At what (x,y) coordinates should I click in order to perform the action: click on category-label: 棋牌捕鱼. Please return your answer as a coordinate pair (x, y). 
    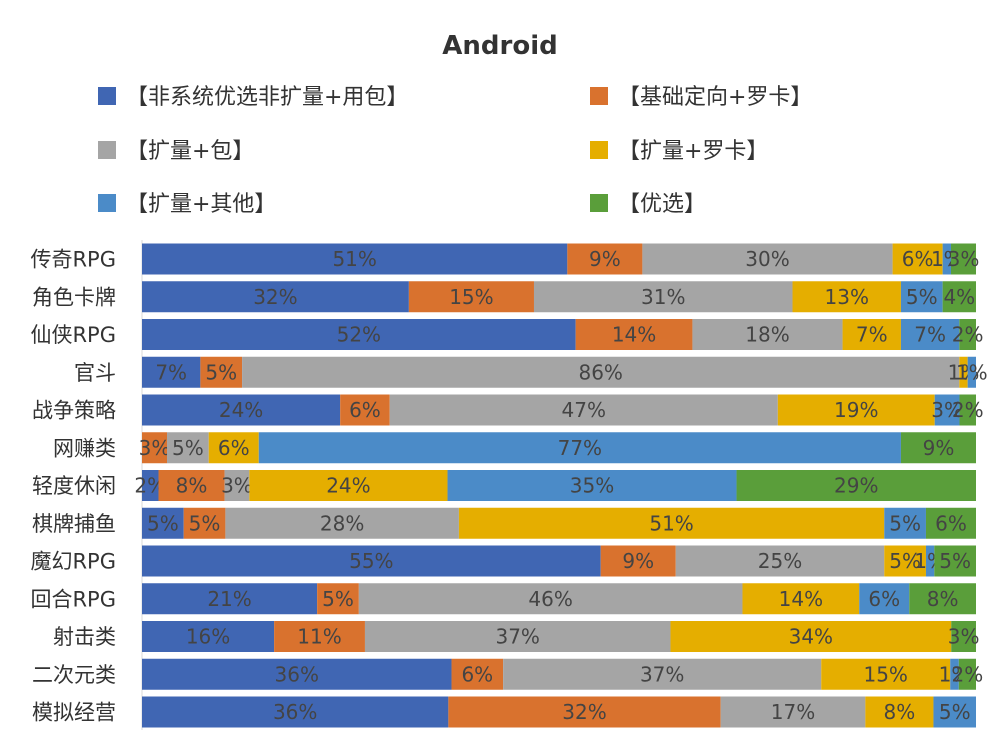
    Looking at the image, I should click on (74, 524).